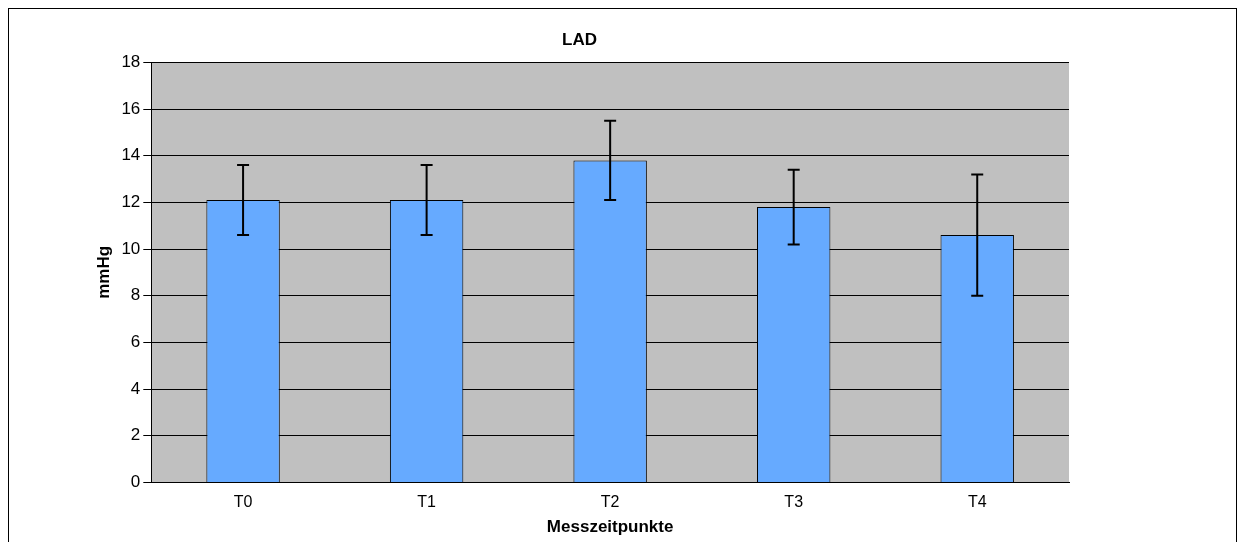 This screenshot has height=542, width=1239. What do you see at coordinates (135, 295) in the screenshot?
I see `y-tick-label: 8` at bounding box center [135, 295].